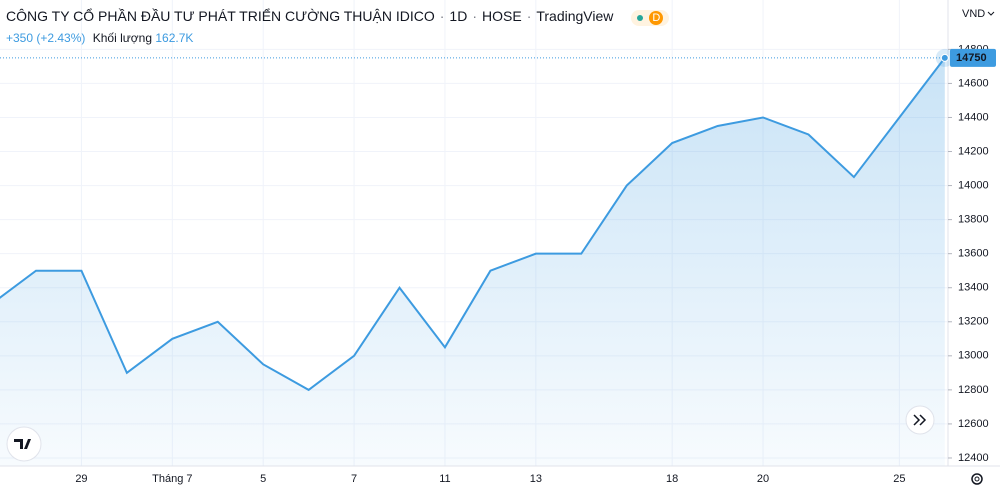 The image size is (1000, 493). Describe the element at coordinates (263, 479) in the screenshot. I see `x-tick-label: 5` at that location.